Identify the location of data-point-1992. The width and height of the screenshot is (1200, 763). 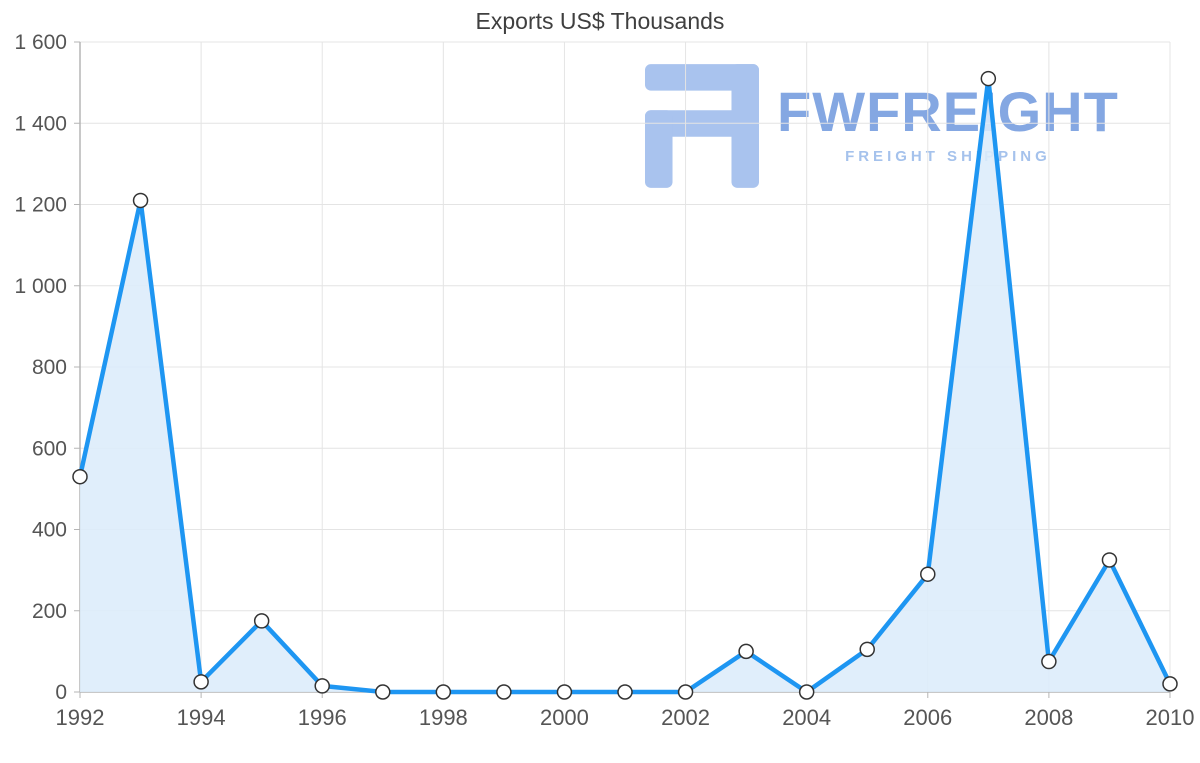
(80, 476).